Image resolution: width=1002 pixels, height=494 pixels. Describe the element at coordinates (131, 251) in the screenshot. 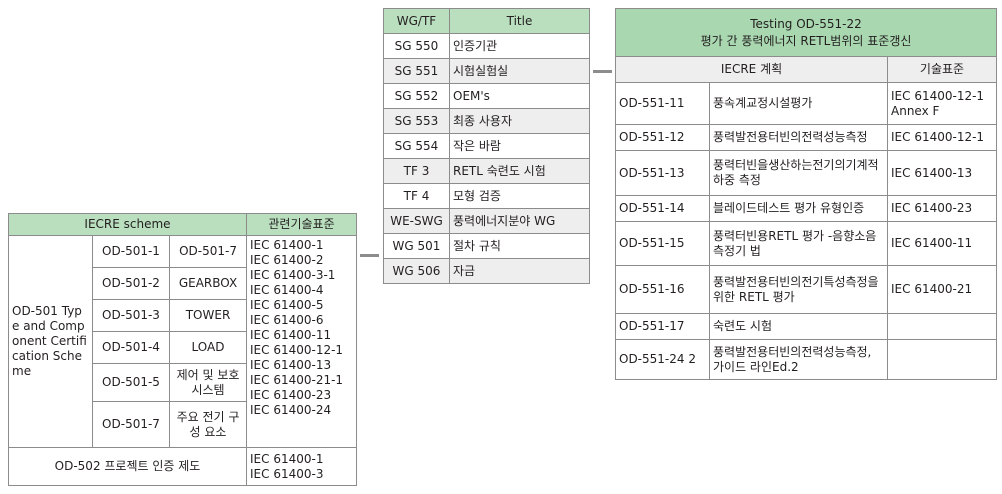

I see `od501-code: OD-501-1` at that location.